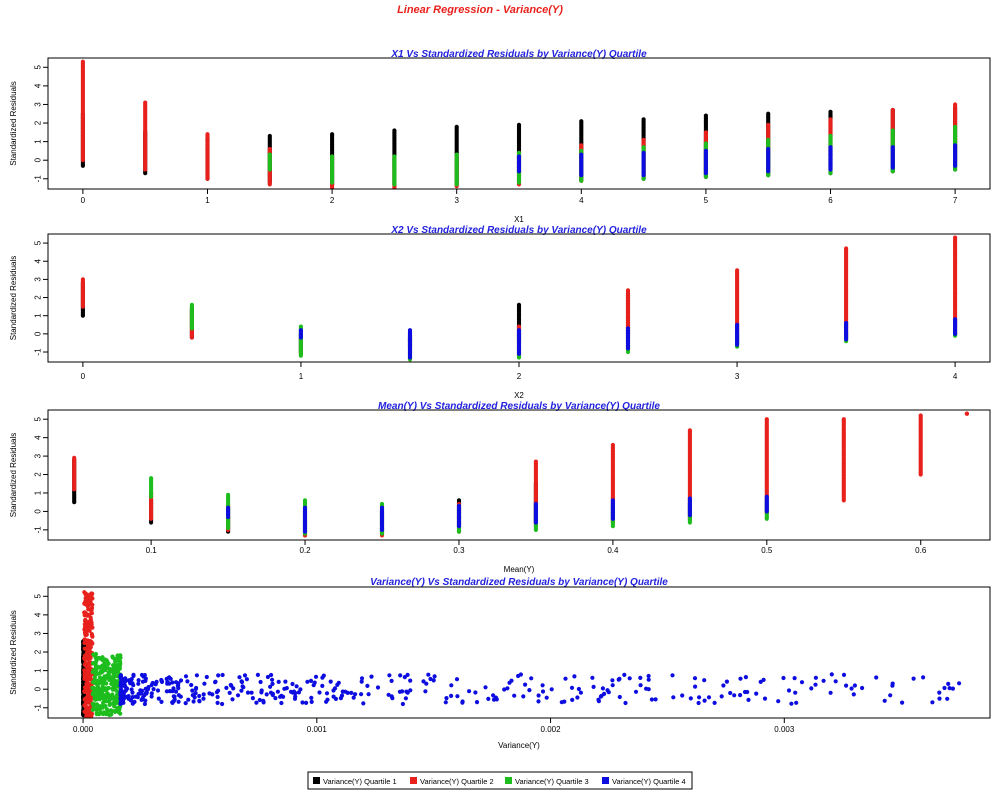  What do you see at coordinates (459, 550) in the screenshot?
I see `x-tick-label: 0.3` at bounding box center [459, 550].